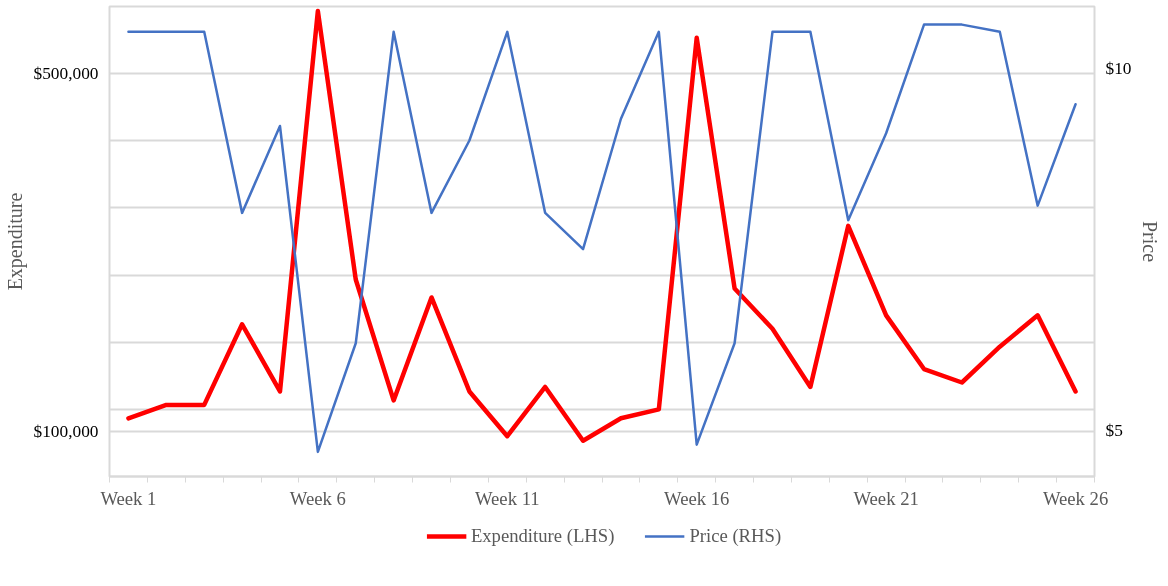  Describe the element at coordinates (697, 498) in the screenshot. I see `x-tick-label: Week 16` at that location.